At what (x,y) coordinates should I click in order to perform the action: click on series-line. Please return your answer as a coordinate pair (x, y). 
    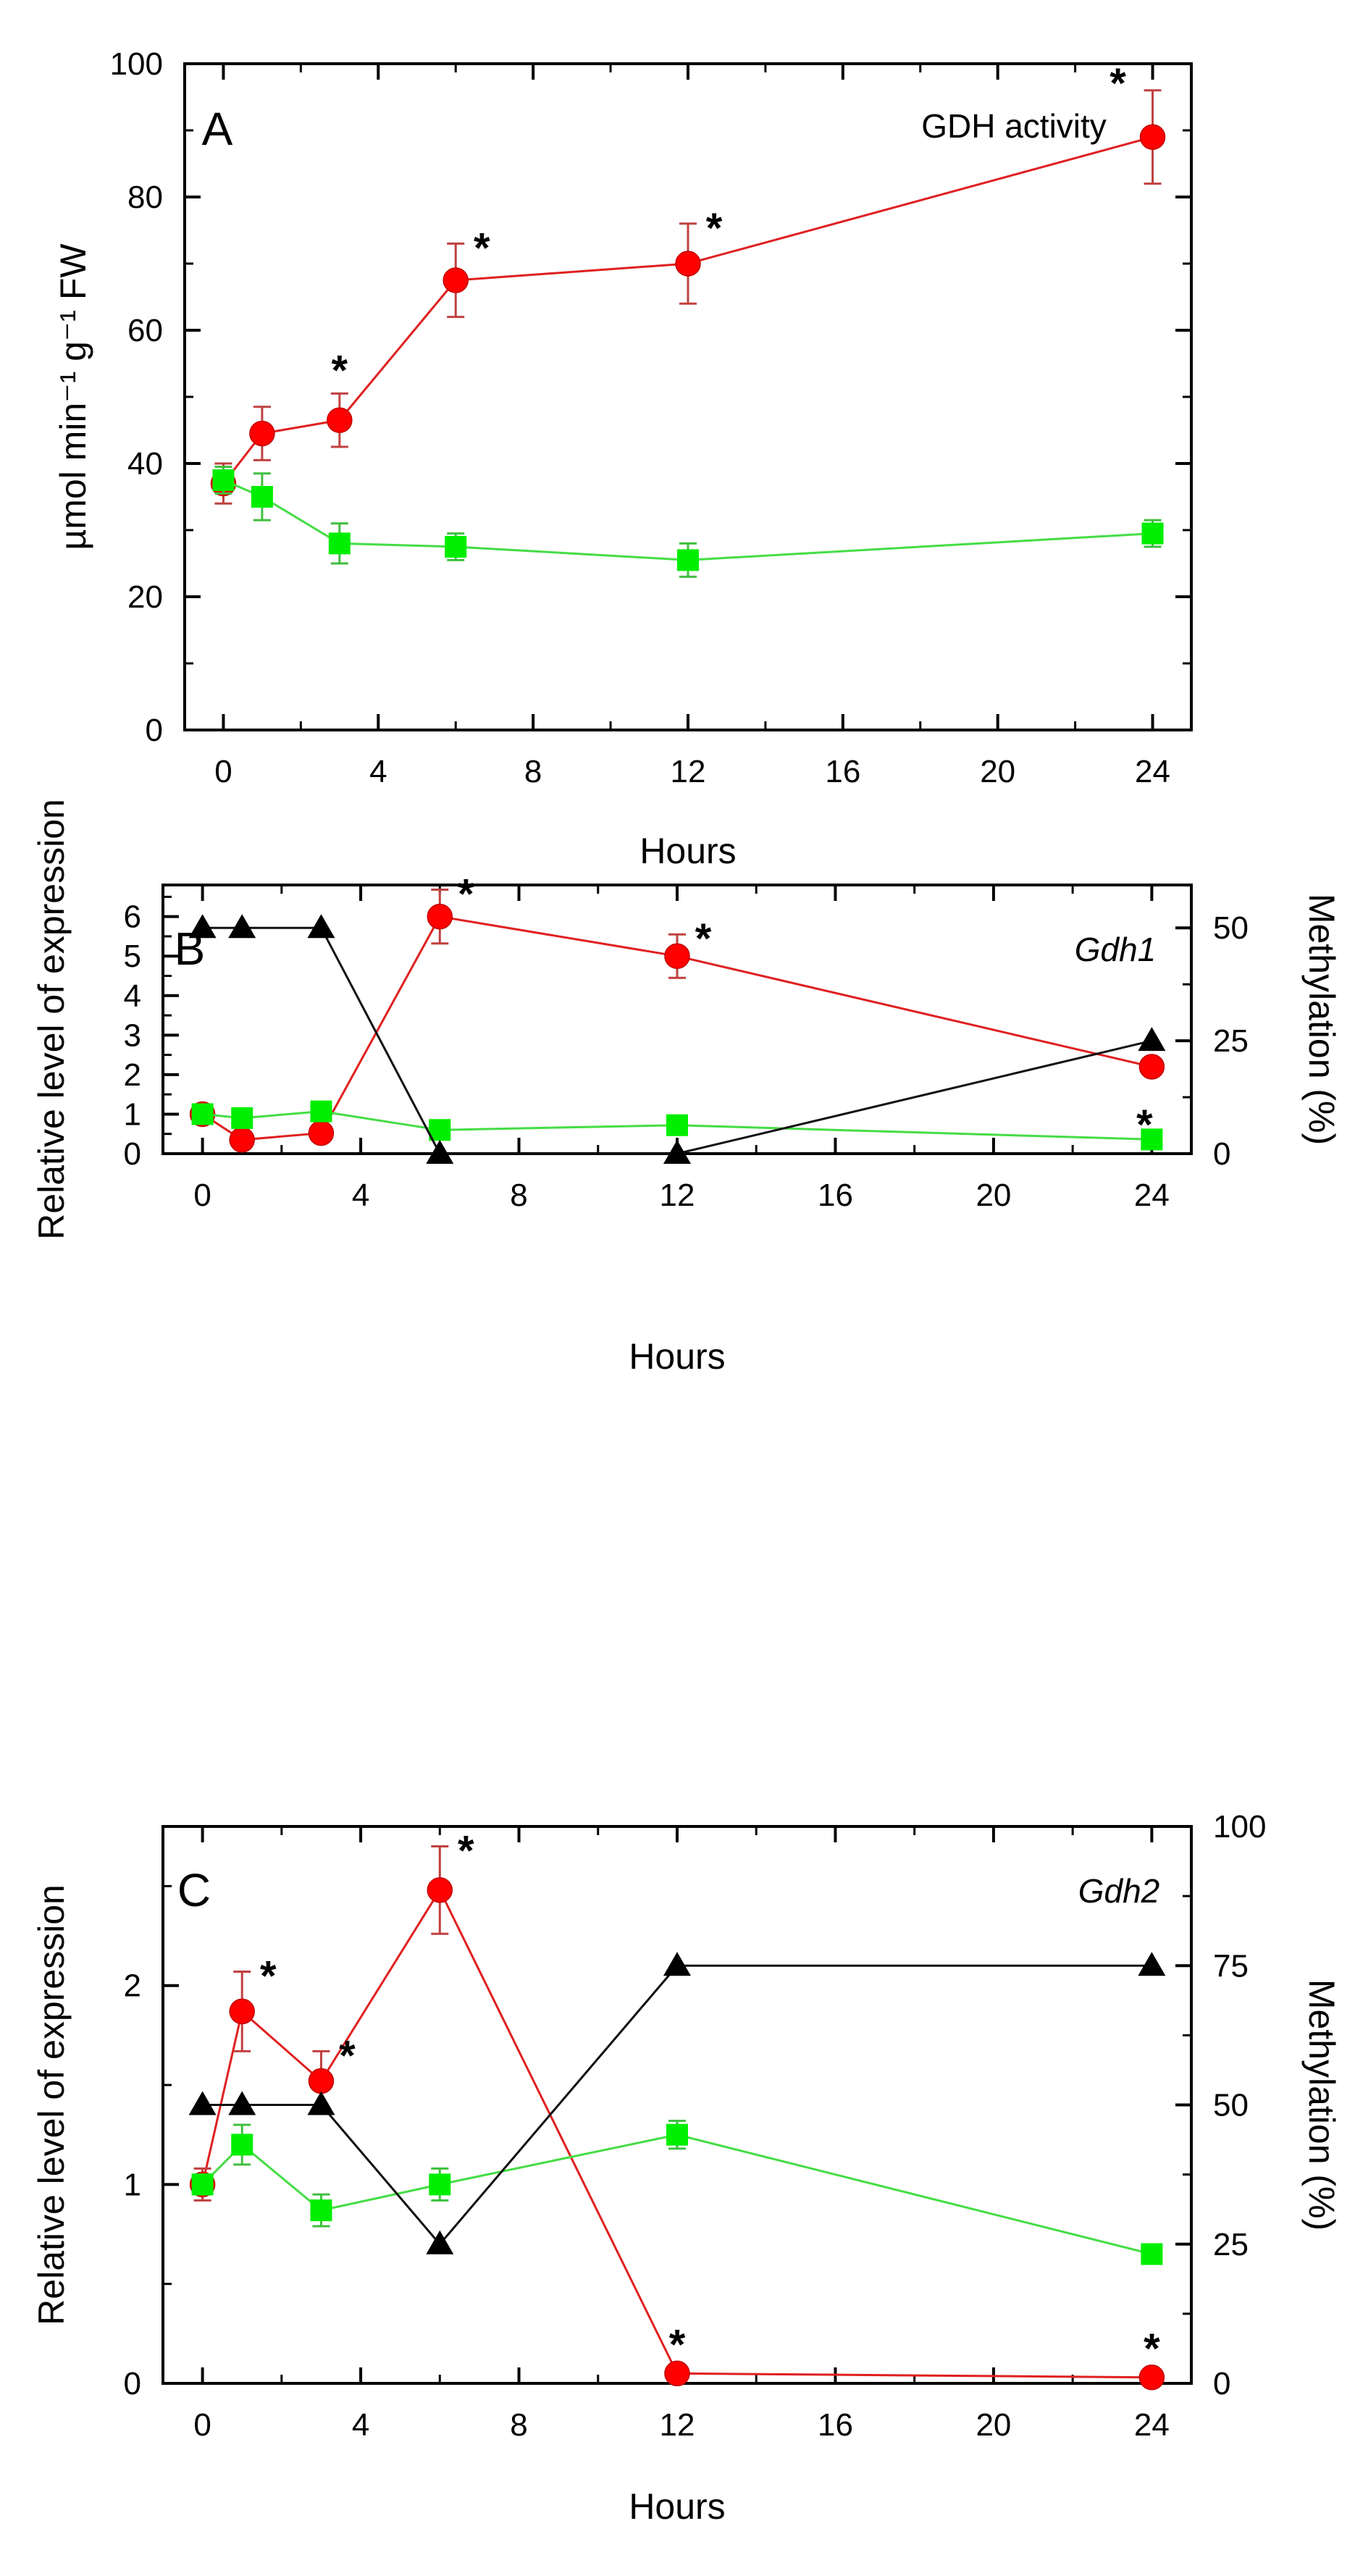
    Looking at the image, I should click on (687, 309).